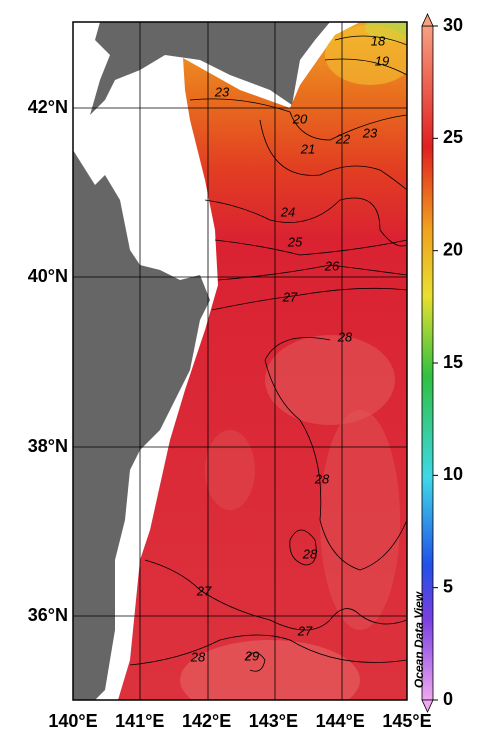 This screenshot has width=480, height=754. Describe the element at coordinates (382, 60) in the screenshot. I see `contour-label: 19` at that location.